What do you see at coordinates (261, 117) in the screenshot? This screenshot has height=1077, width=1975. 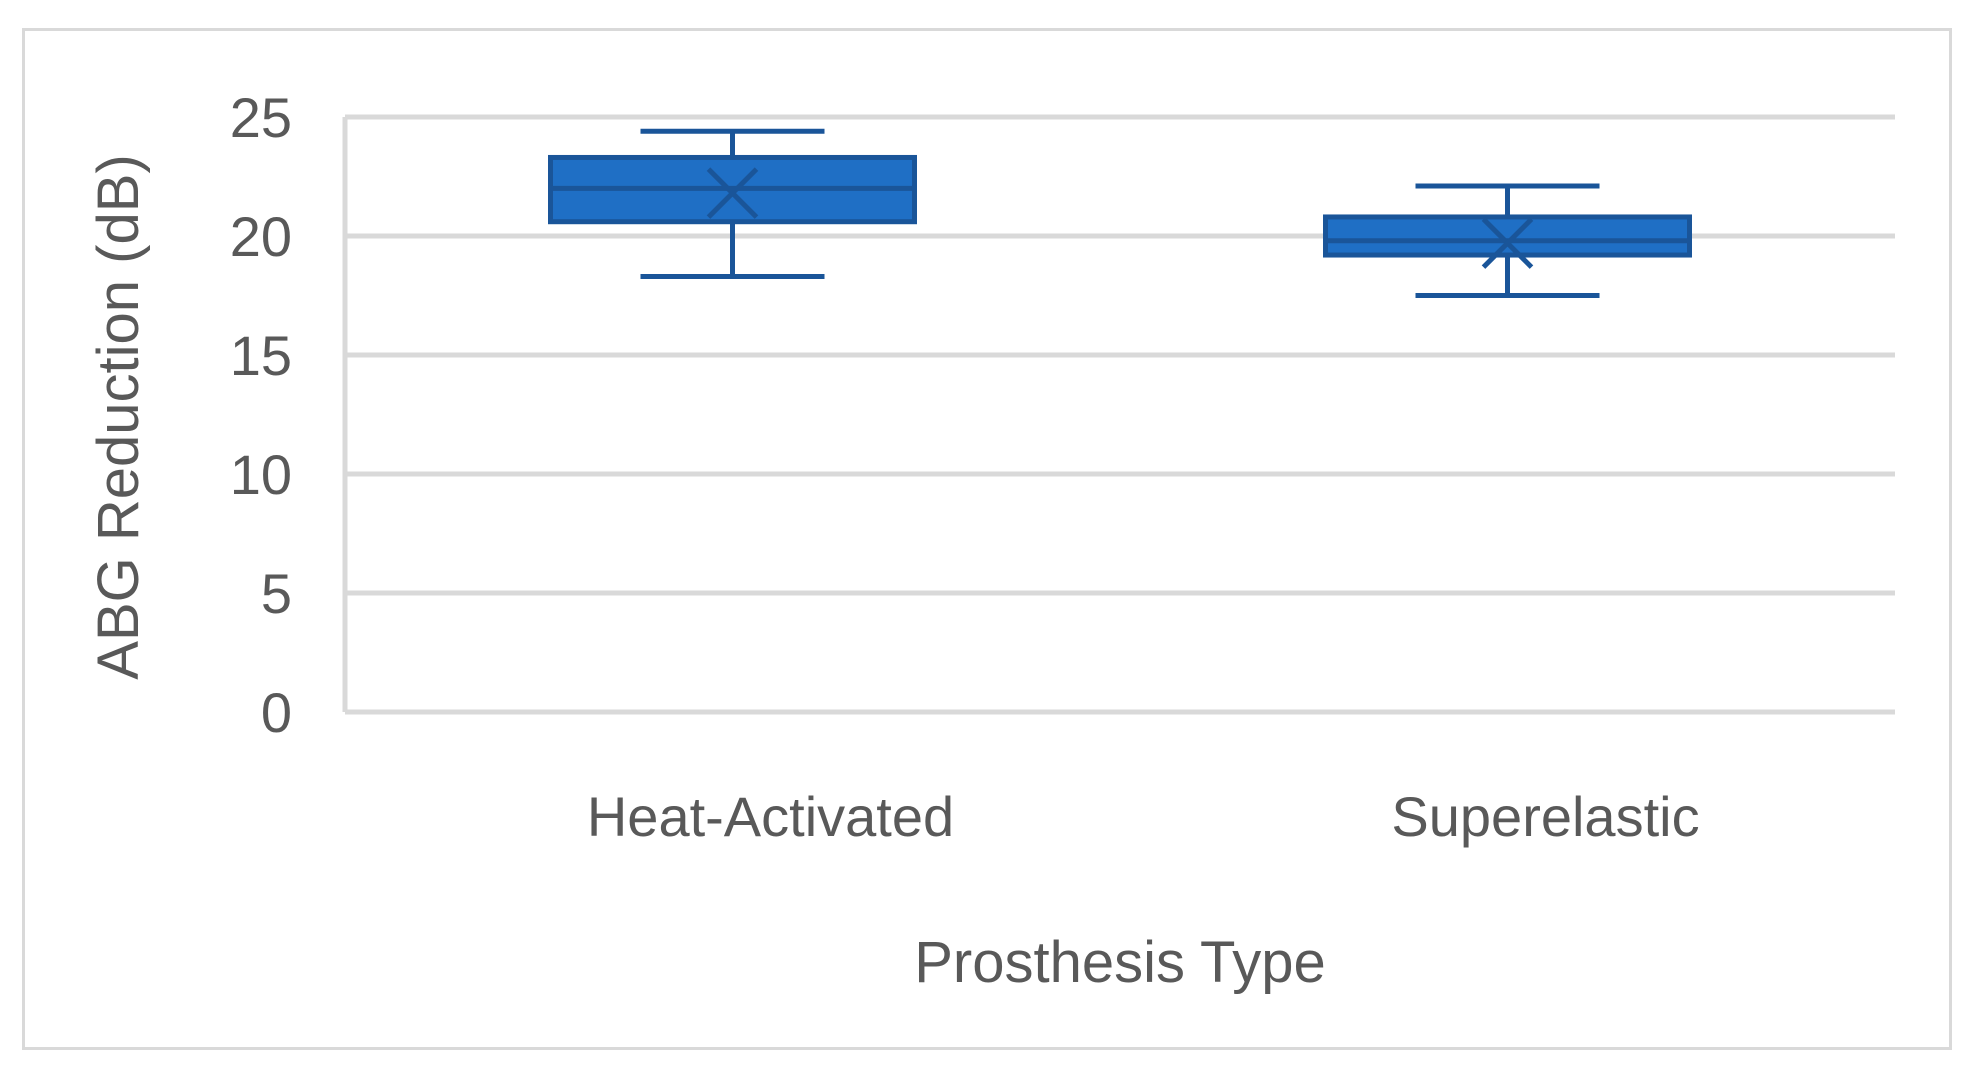 I see `y-tick-label: 25` at bounding box center [261, 117].